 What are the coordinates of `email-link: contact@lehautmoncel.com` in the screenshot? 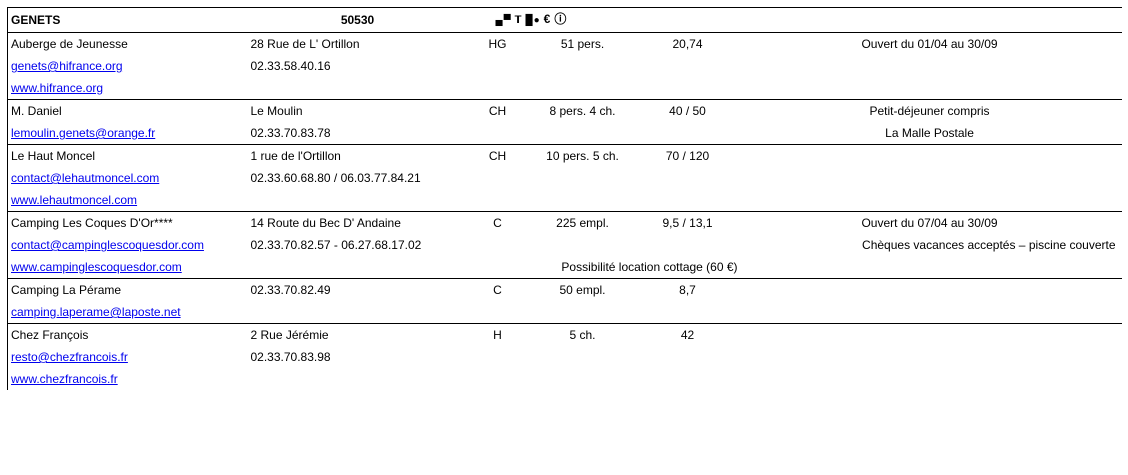 It's located at (85, 178).